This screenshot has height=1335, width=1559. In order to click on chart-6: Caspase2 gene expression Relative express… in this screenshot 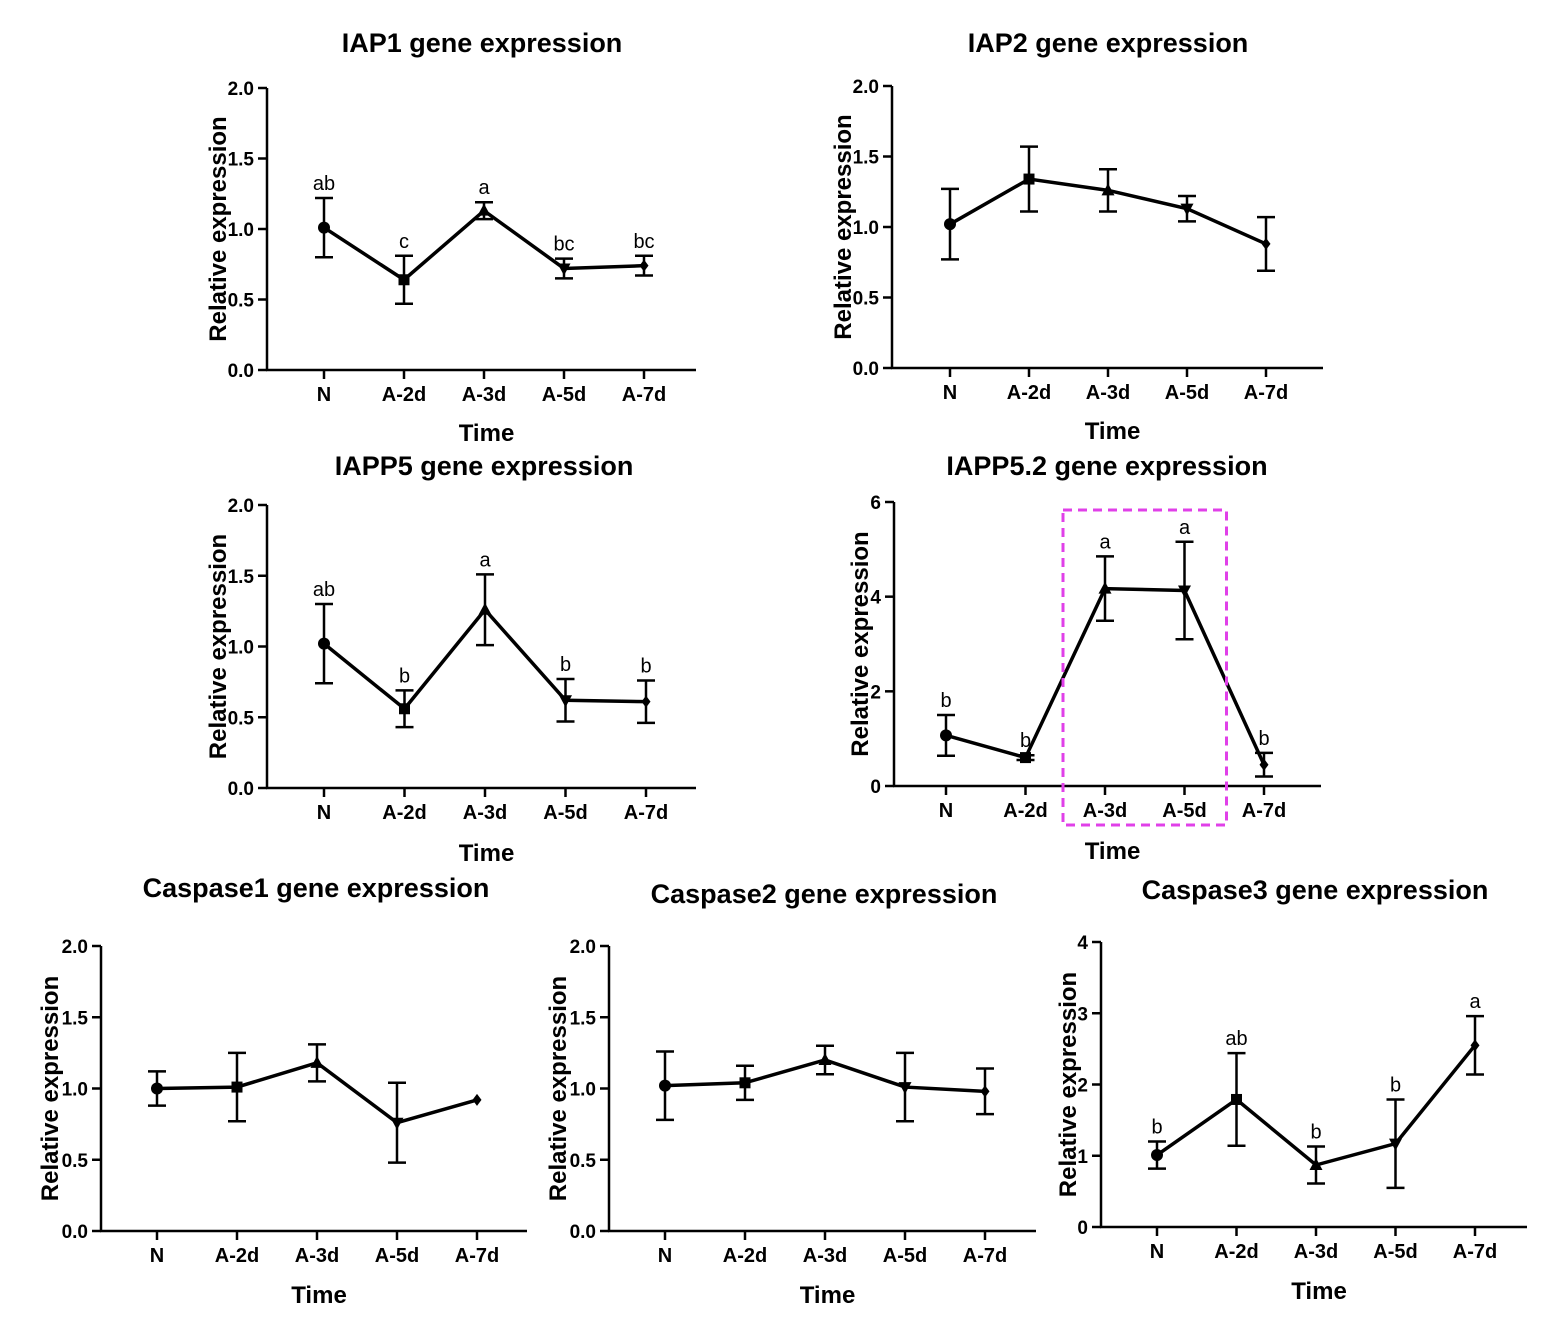, I will do `click(790, 1094)`.